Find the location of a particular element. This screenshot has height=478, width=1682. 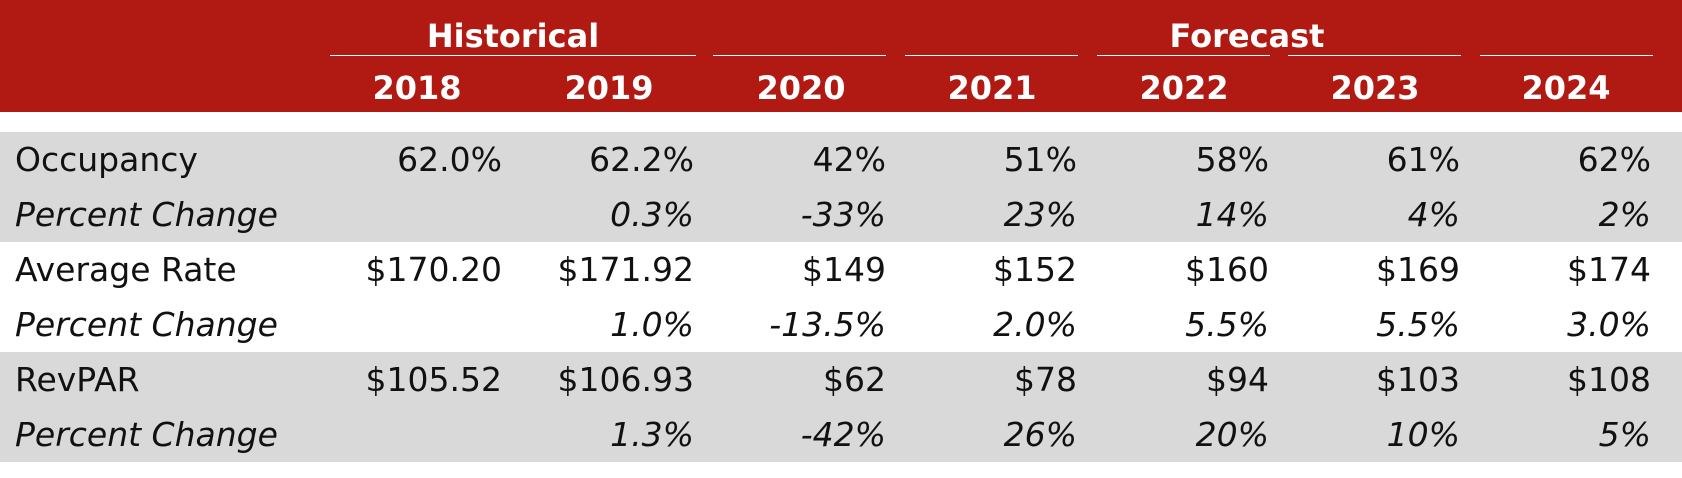

table-cell: $160 is located at coordinates (1227, 269).